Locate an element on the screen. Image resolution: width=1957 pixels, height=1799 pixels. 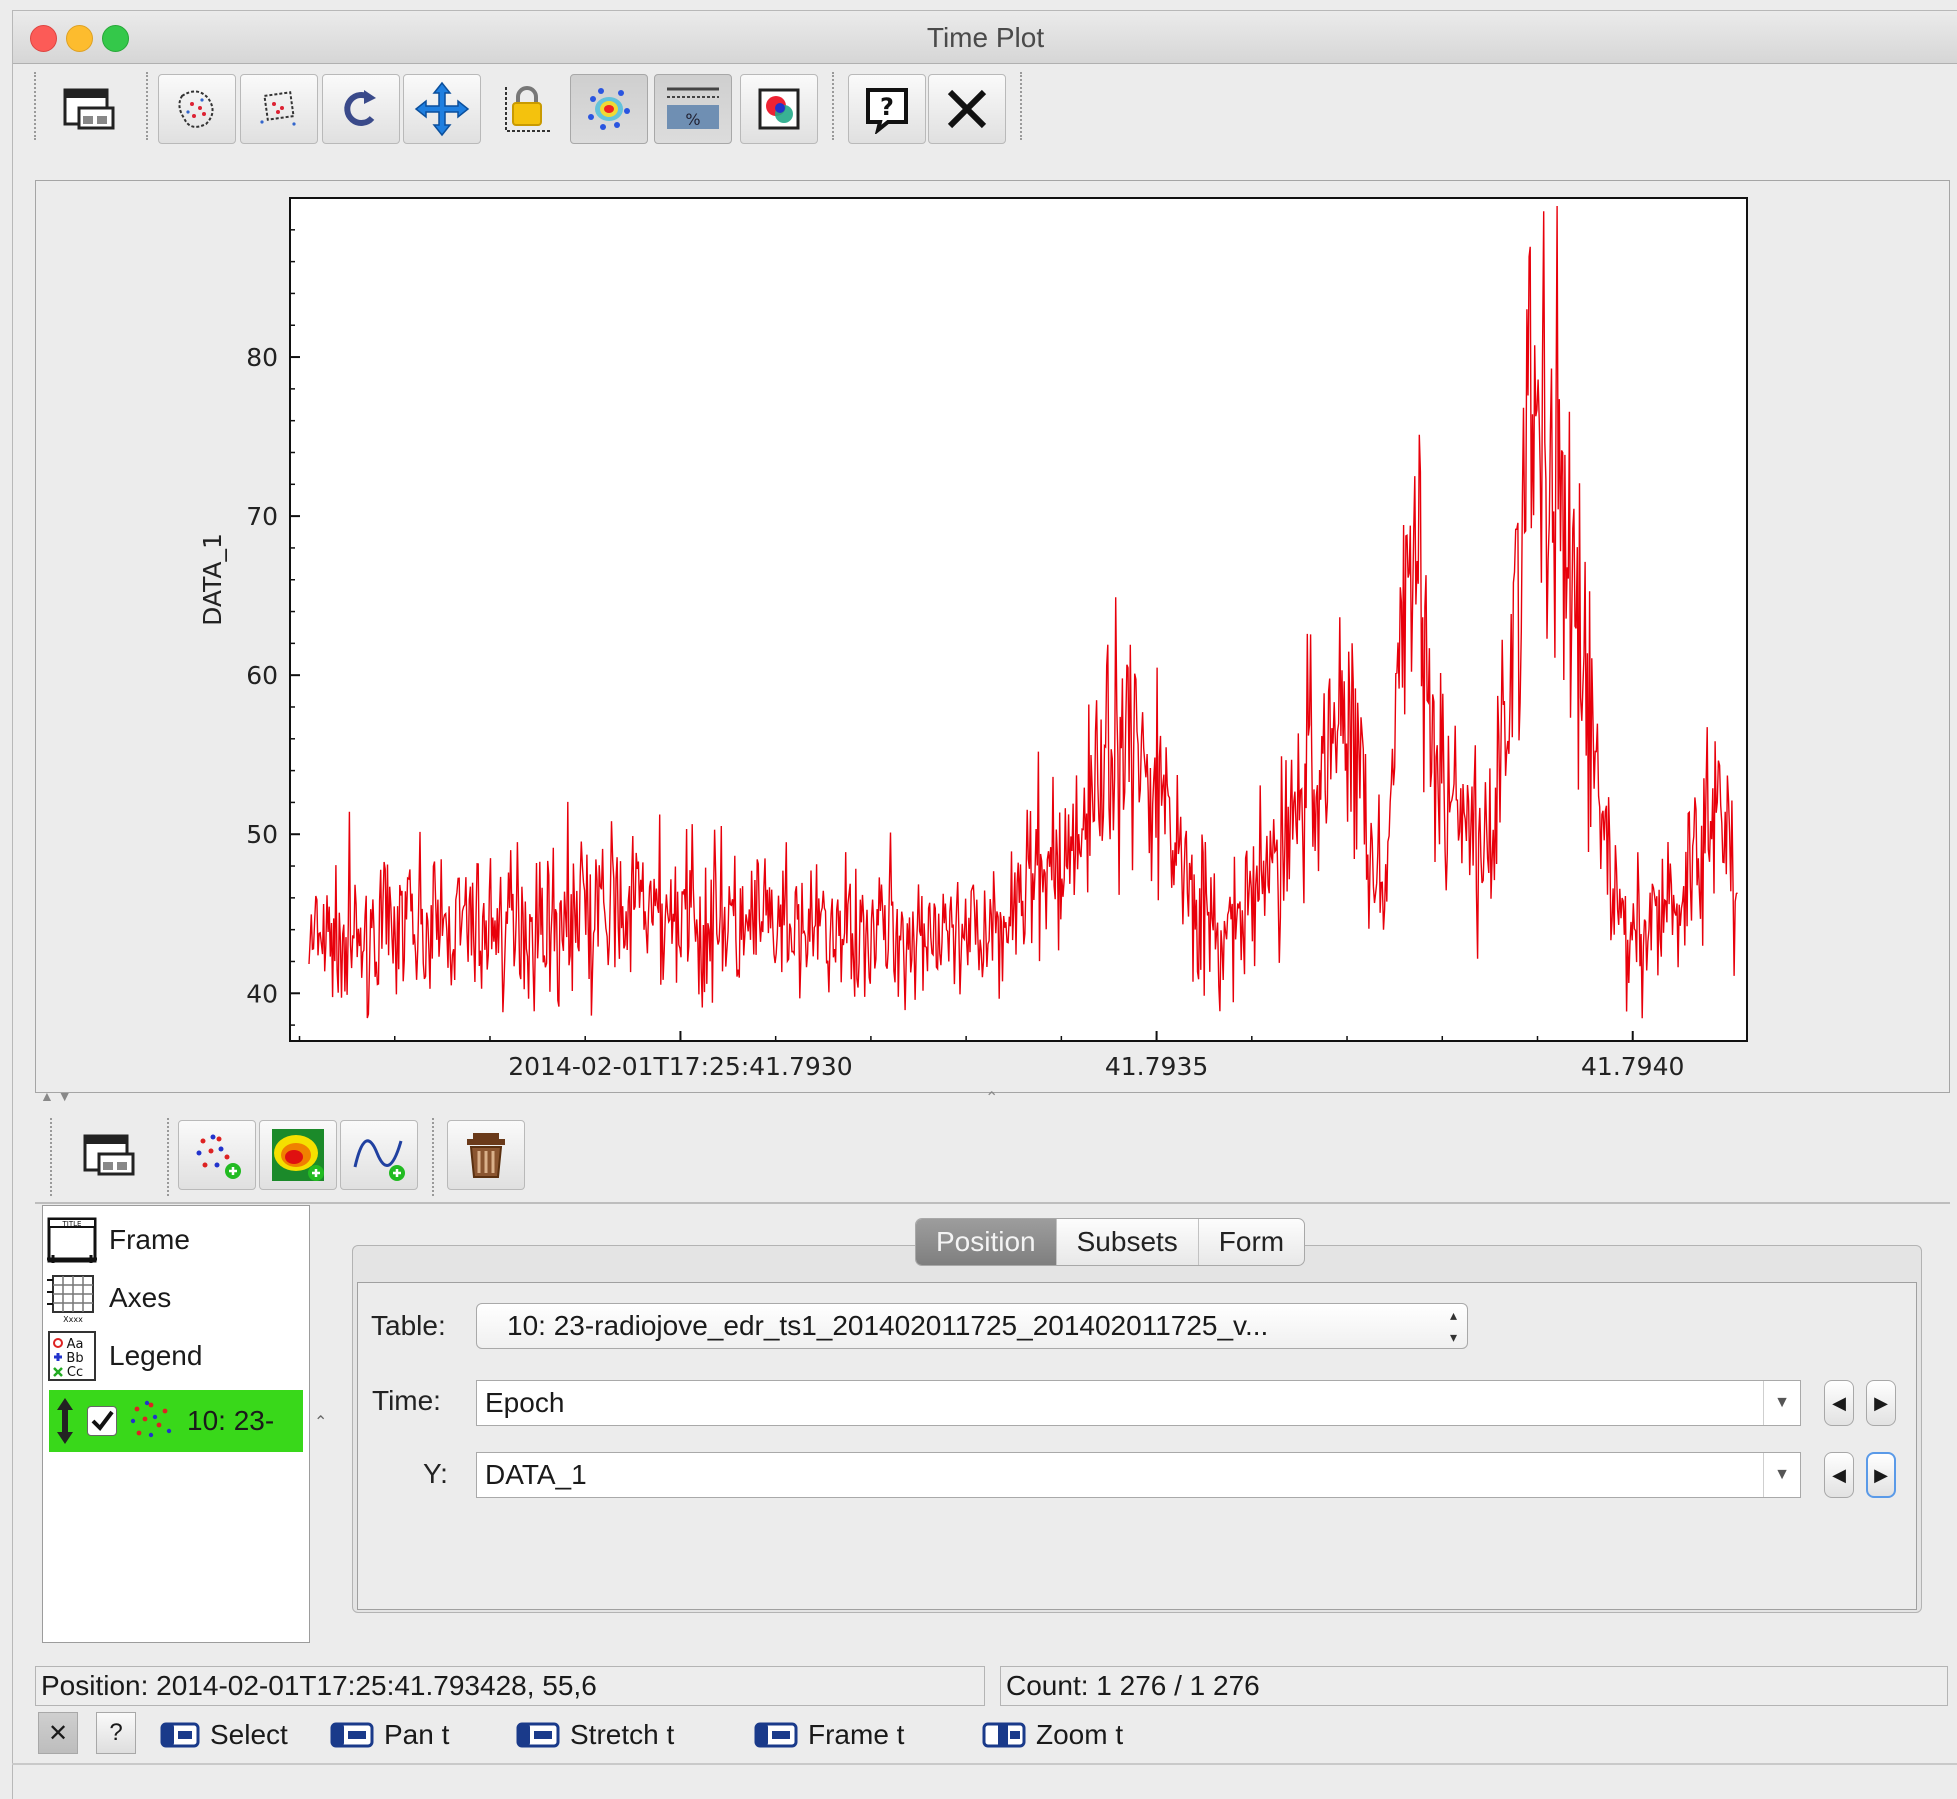
y-tick-label: 50 is located at coordinates (262, 834).